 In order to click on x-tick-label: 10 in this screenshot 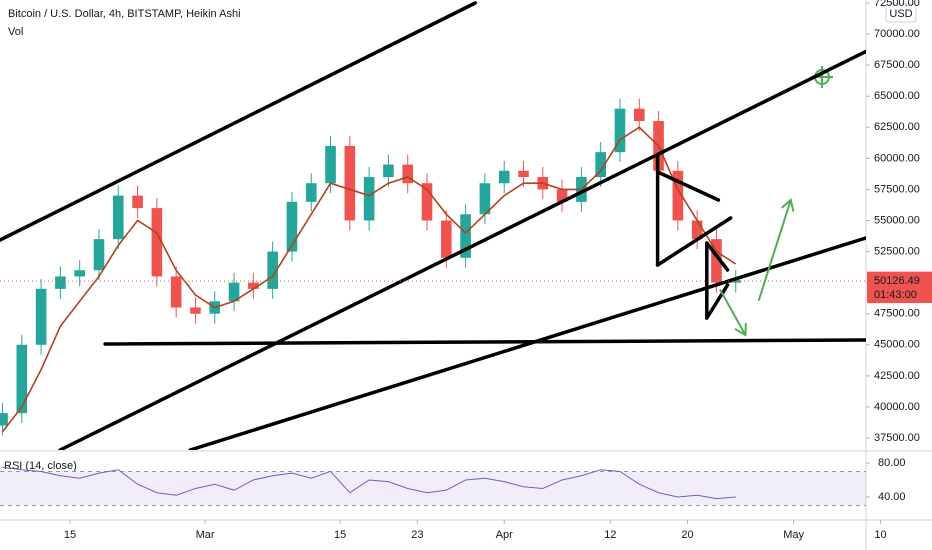, I will do `click(880, 535)`.